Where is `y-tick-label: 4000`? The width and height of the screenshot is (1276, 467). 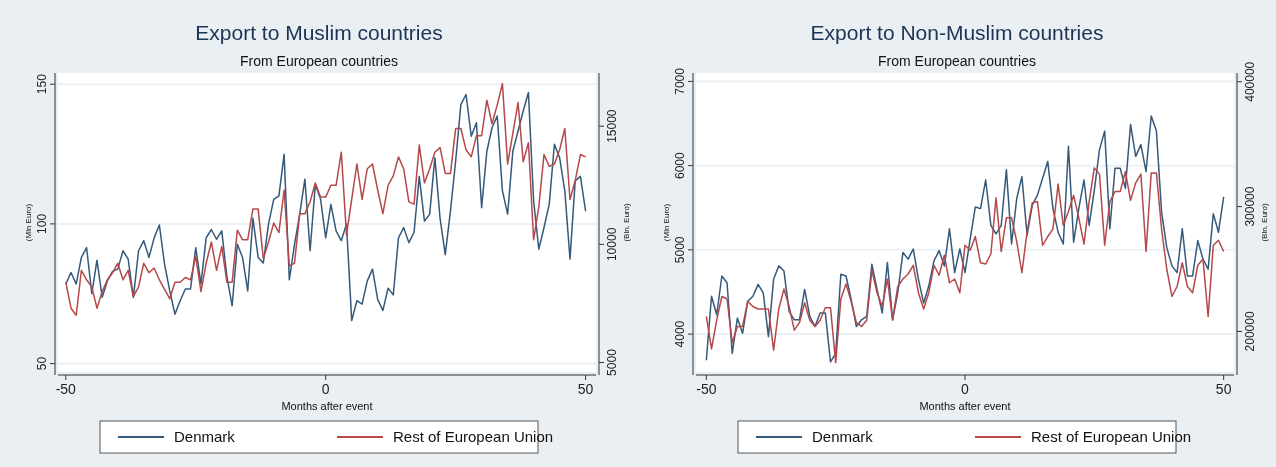 y-tick-label: 4000 is located at coordinates (680, 334).